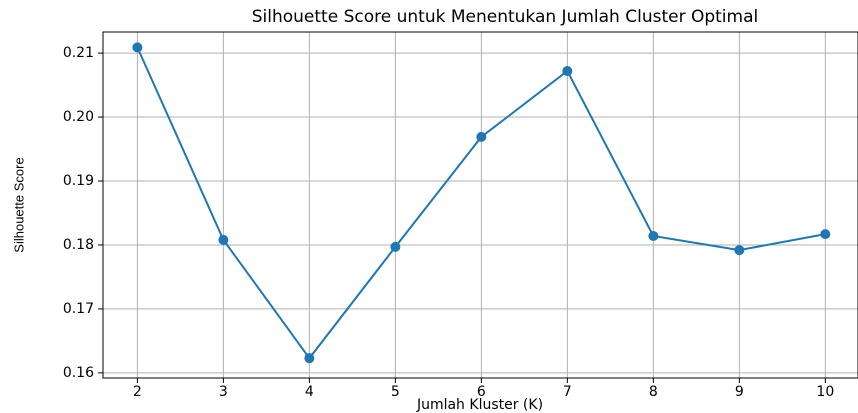 The height and width of the screenshot is (413, 858). What do you see at coordinates (18, 204) in the screenshot?
I see `y-axis-label: Silhouette Score` at bounding box center [18, 204].